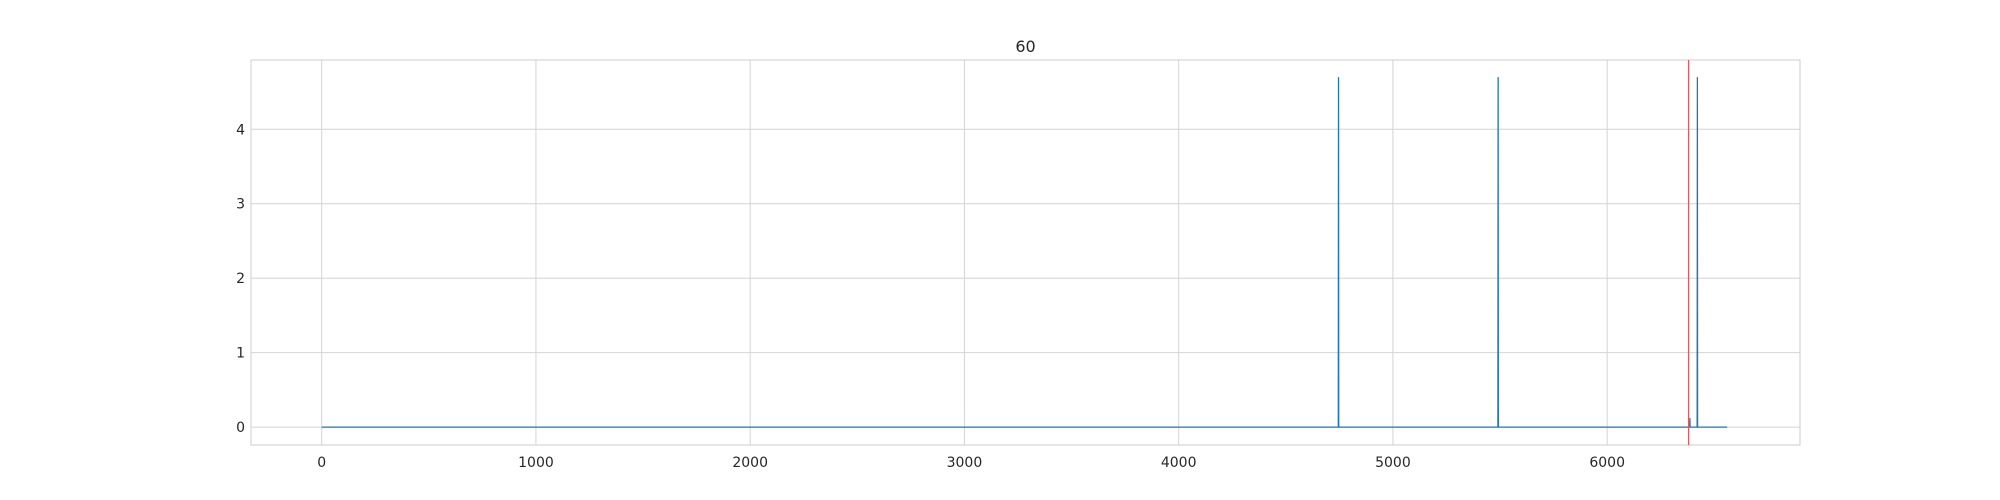  What do you see at coordinates (965, 463) in the screenshot?
I see `x-tick-label: 3000` at bounding box center [965, 463].